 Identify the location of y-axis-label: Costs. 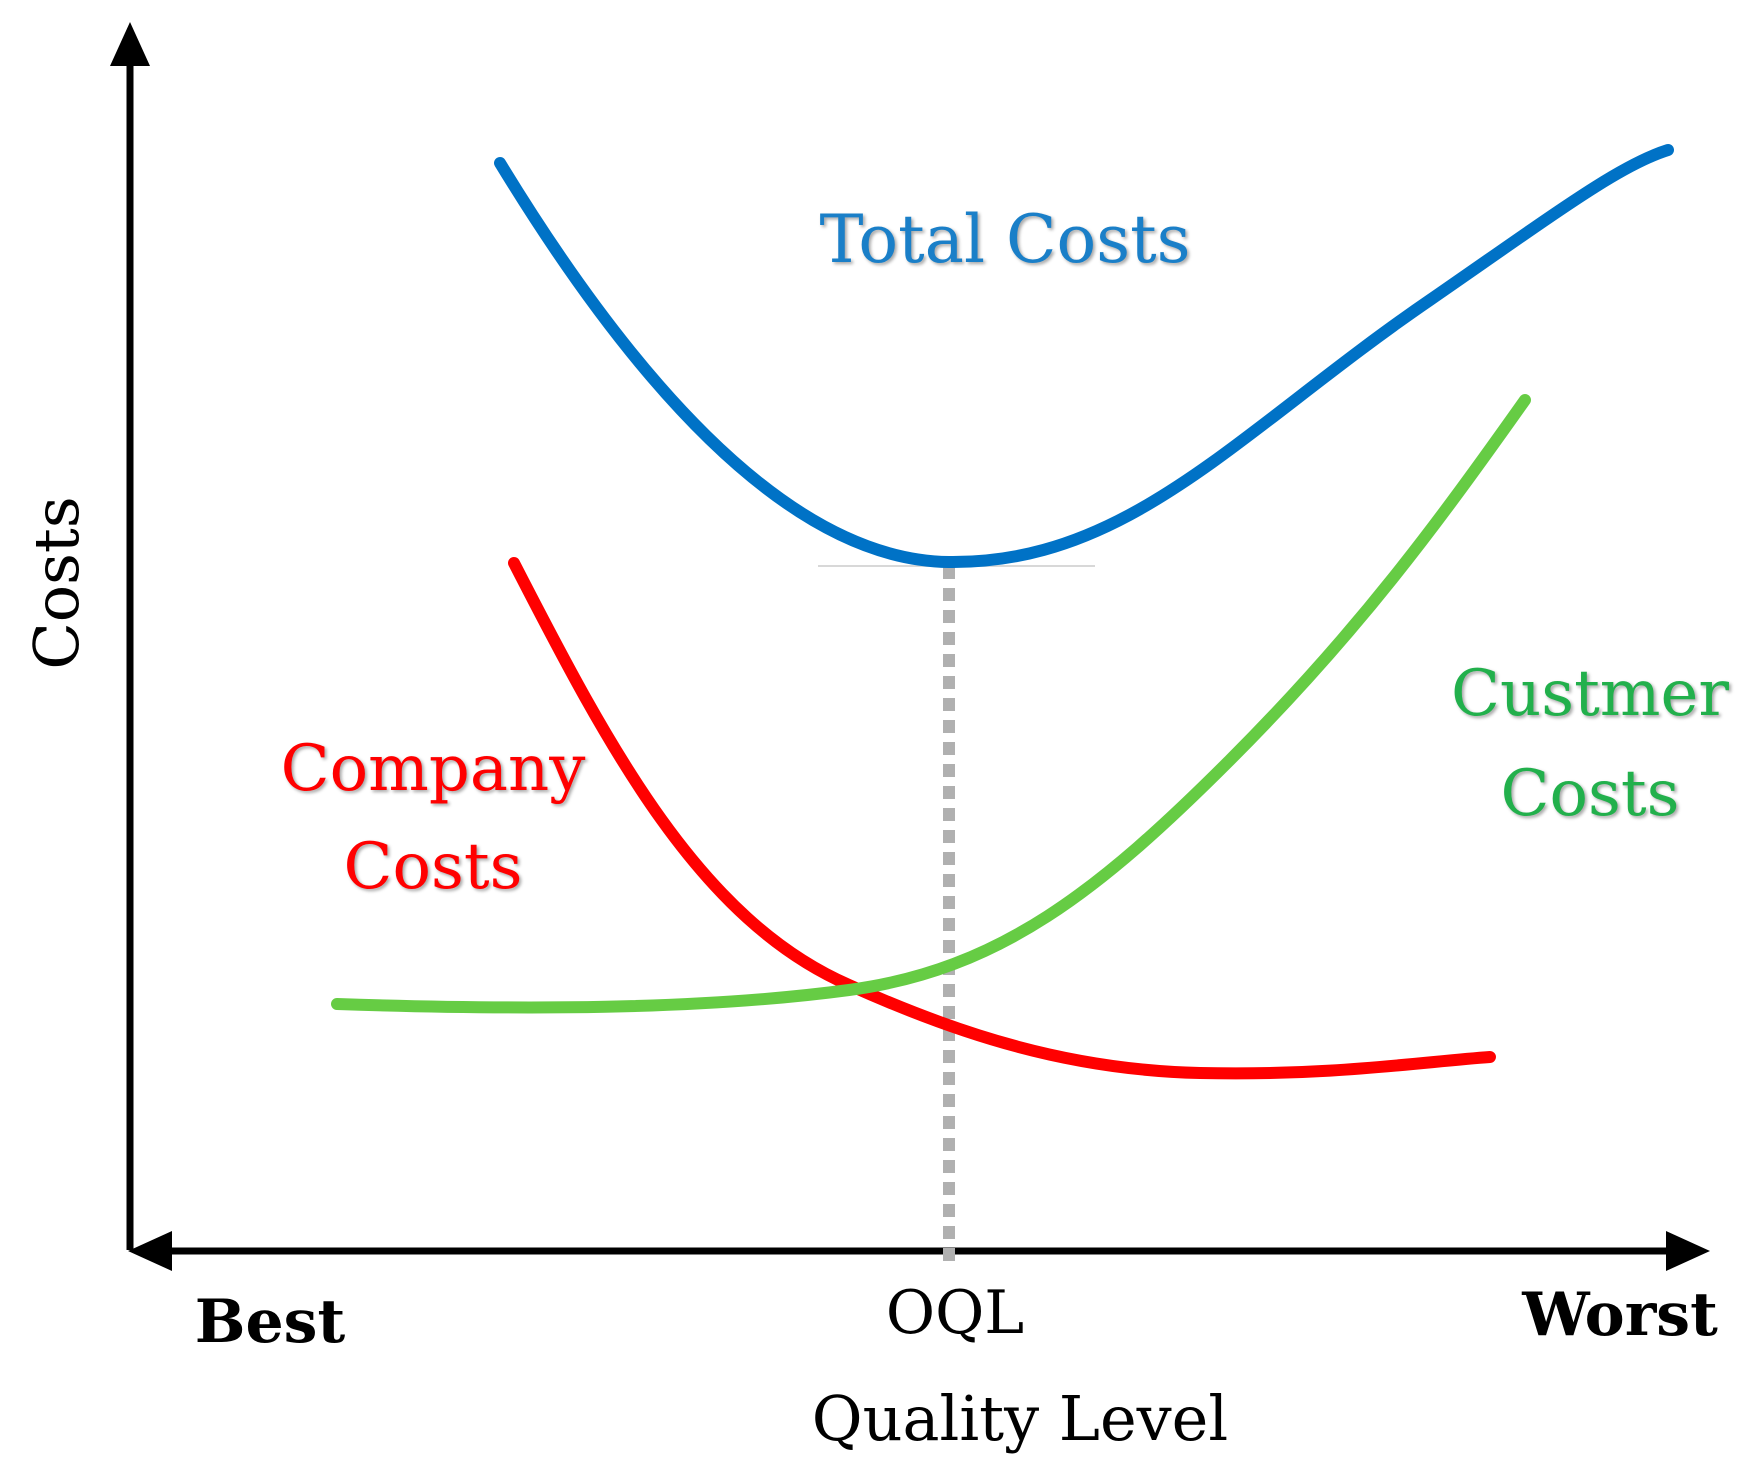
(56, 582).